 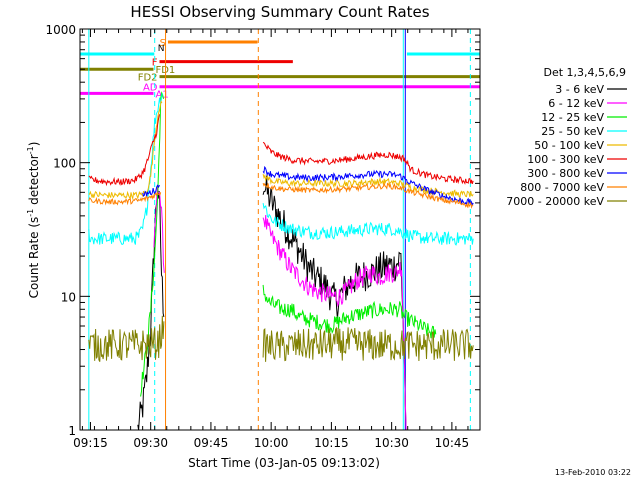 What do you see at coordinates (150, 88) in the screenshot?
I see `flag-label-ad: AD` at bounding box center [150, 88].